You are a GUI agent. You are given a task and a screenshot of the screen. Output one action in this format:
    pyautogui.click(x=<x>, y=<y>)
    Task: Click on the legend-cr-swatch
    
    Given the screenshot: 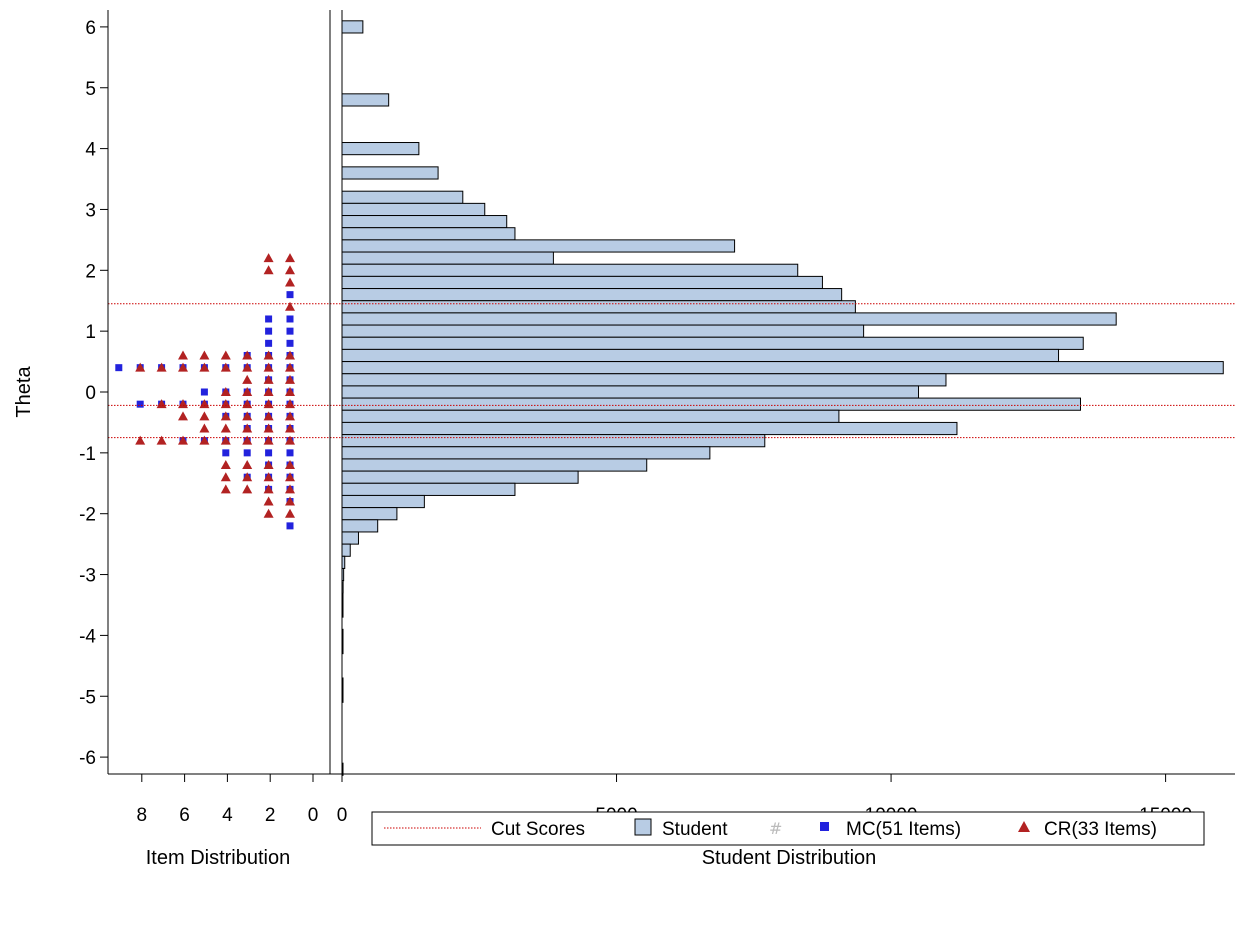 What is the action you would take?
    pyautogui.click(x=1024, y=826)
    